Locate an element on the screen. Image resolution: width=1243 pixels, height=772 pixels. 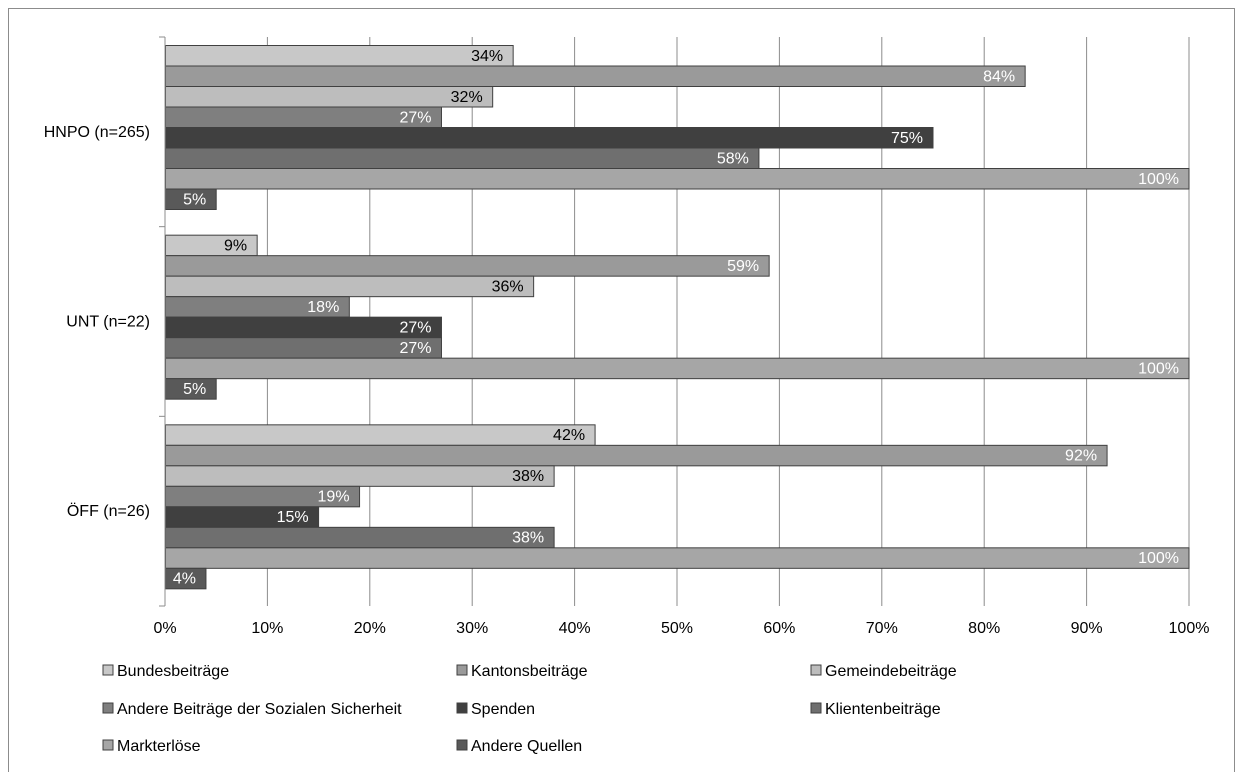
x-tick-label: 0% is located at coordinates (164, 628).